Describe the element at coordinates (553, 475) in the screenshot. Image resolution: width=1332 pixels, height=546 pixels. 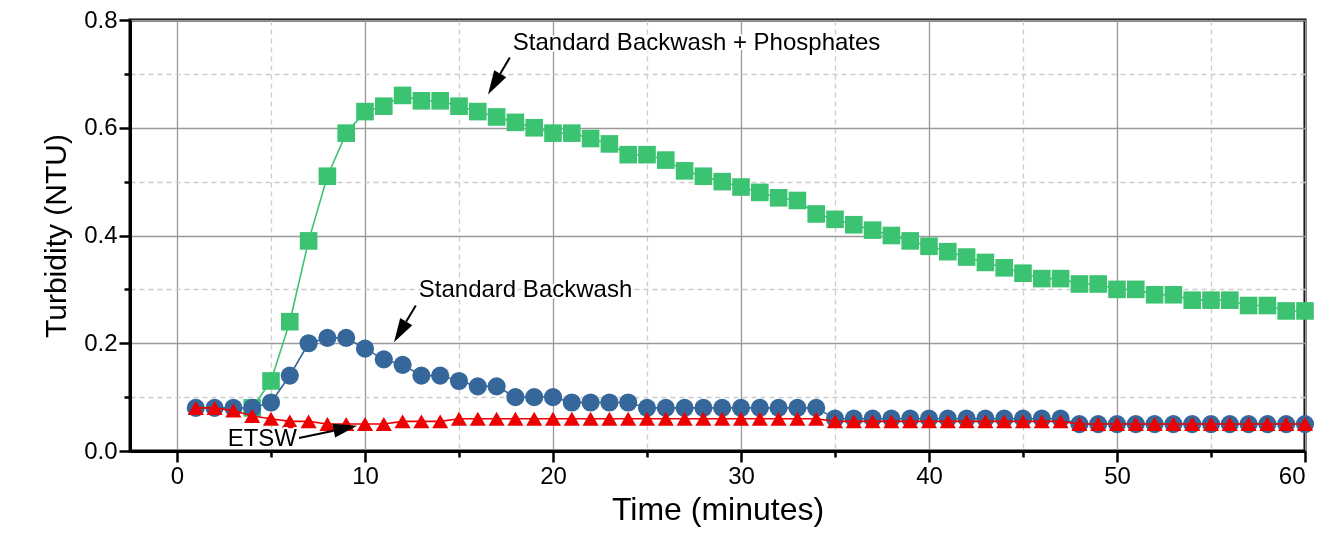
I see `x-tick-label: 20` at that location.